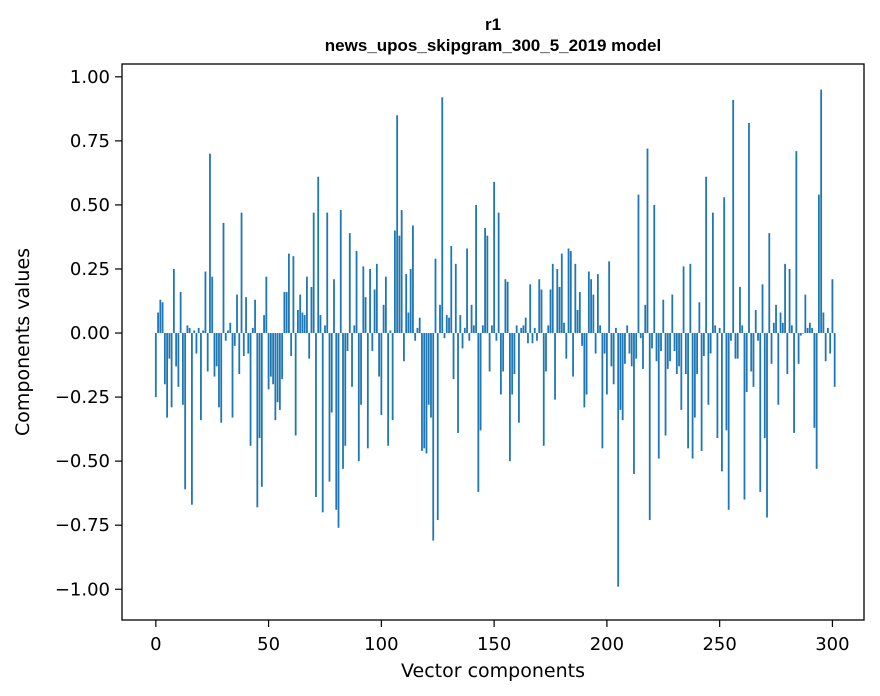 Image resolution: width=880 pixels, height=696 pixels. Describe the element at coordinates (268, 644) in the screenshot. I see `x-tick-label: 50` at that location.